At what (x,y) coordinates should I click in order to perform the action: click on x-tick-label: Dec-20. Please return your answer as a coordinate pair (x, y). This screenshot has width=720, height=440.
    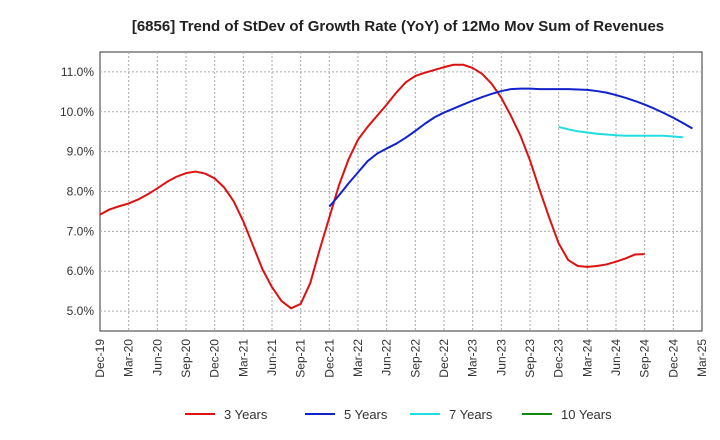
    Looking at the image, I should click on (215, 358).